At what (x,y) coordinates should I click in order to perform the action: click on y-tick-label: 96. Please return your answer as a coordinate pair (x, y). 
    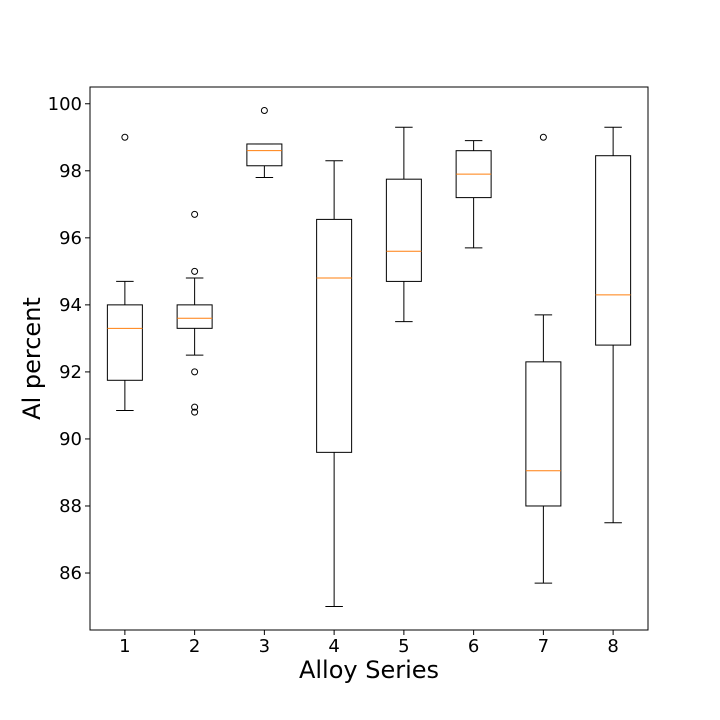
    Looking at the image, I should click on (70, 238).